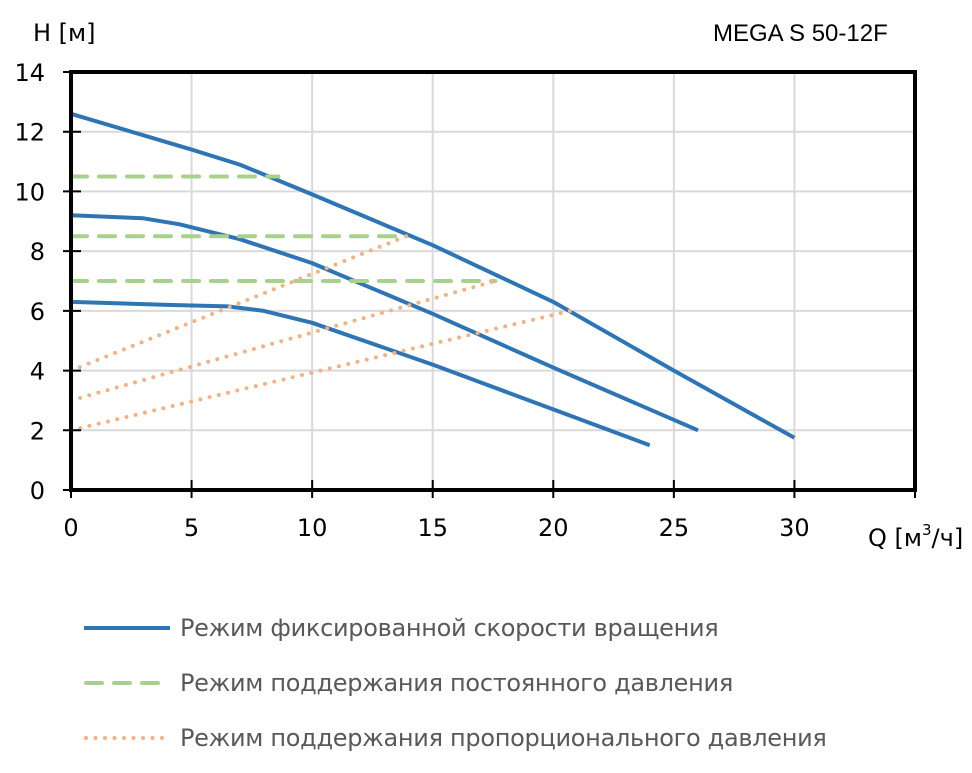 The height and width of the screenshot is (773, 972). I want to click on y-tick-label: 4, so click(37, 372).